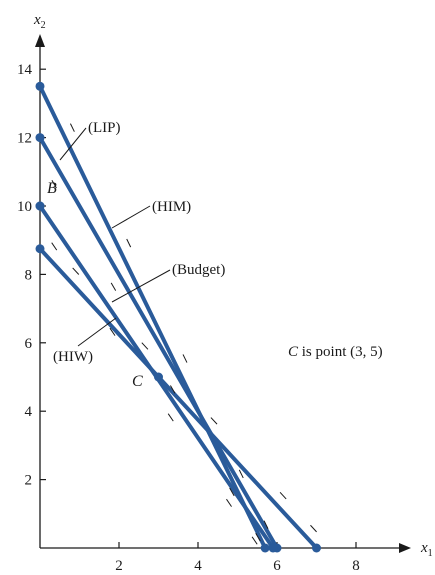 Image resolution: width=435 pixels, height=575 pixels. Describe the element at coordinates (405, 548) in the screenshot. I see `x-axis-arrowhead` at that location.